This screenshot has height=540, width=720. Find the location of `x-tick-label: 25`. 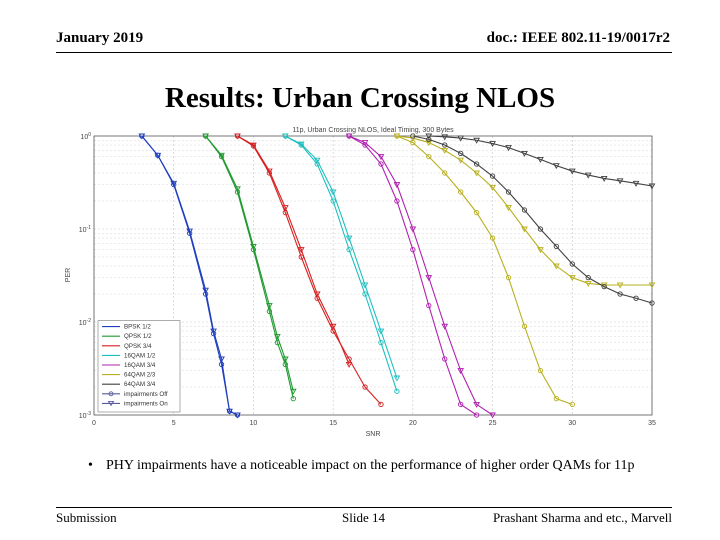

x-tick-label: 25 is located at coordinates (493, 423).